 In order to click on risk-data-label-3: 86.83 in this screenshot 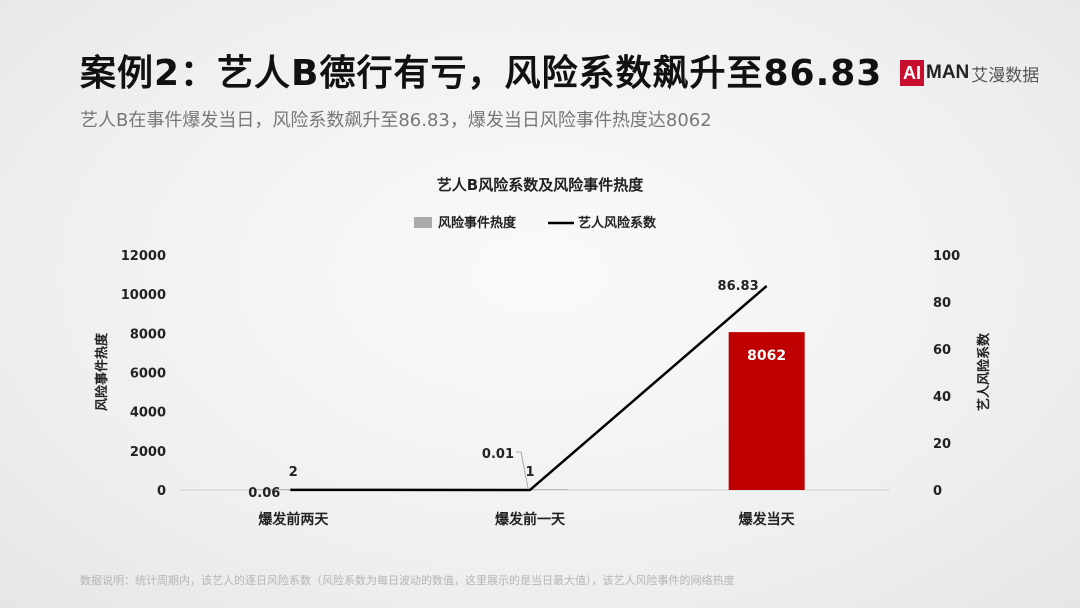, I will do `click(738, 286)`.